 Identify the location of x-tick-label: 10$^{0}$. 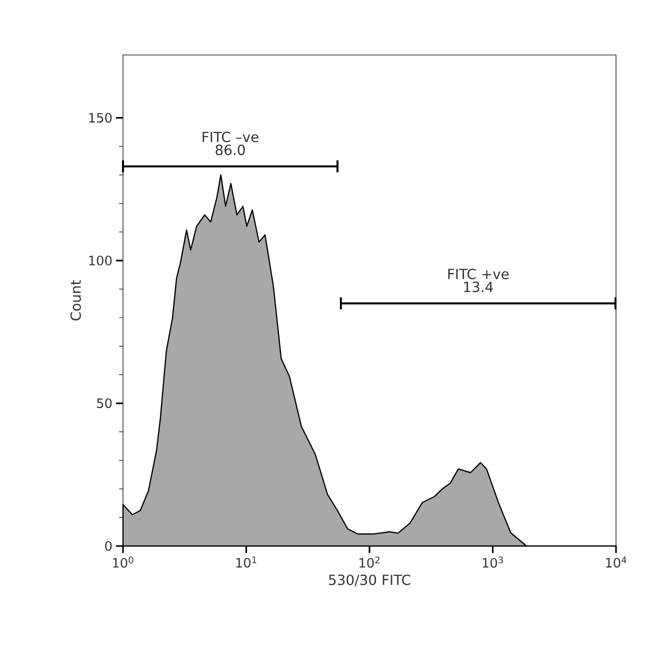
(123, 562).